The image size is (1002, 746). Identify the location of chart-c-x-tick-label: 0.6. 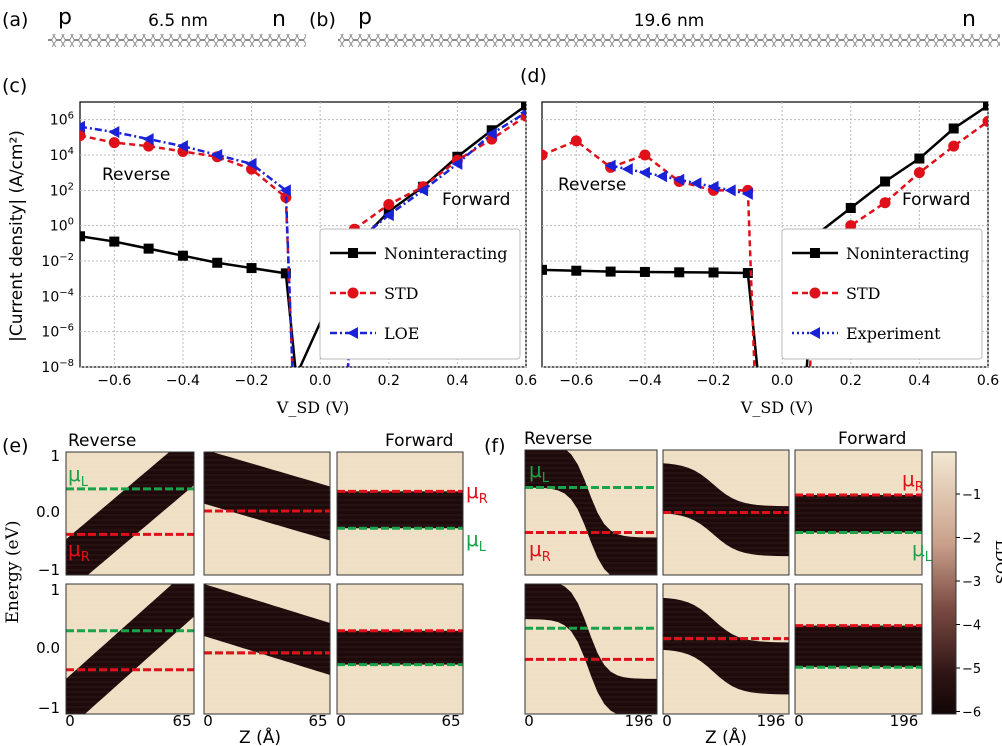
(526, 381).